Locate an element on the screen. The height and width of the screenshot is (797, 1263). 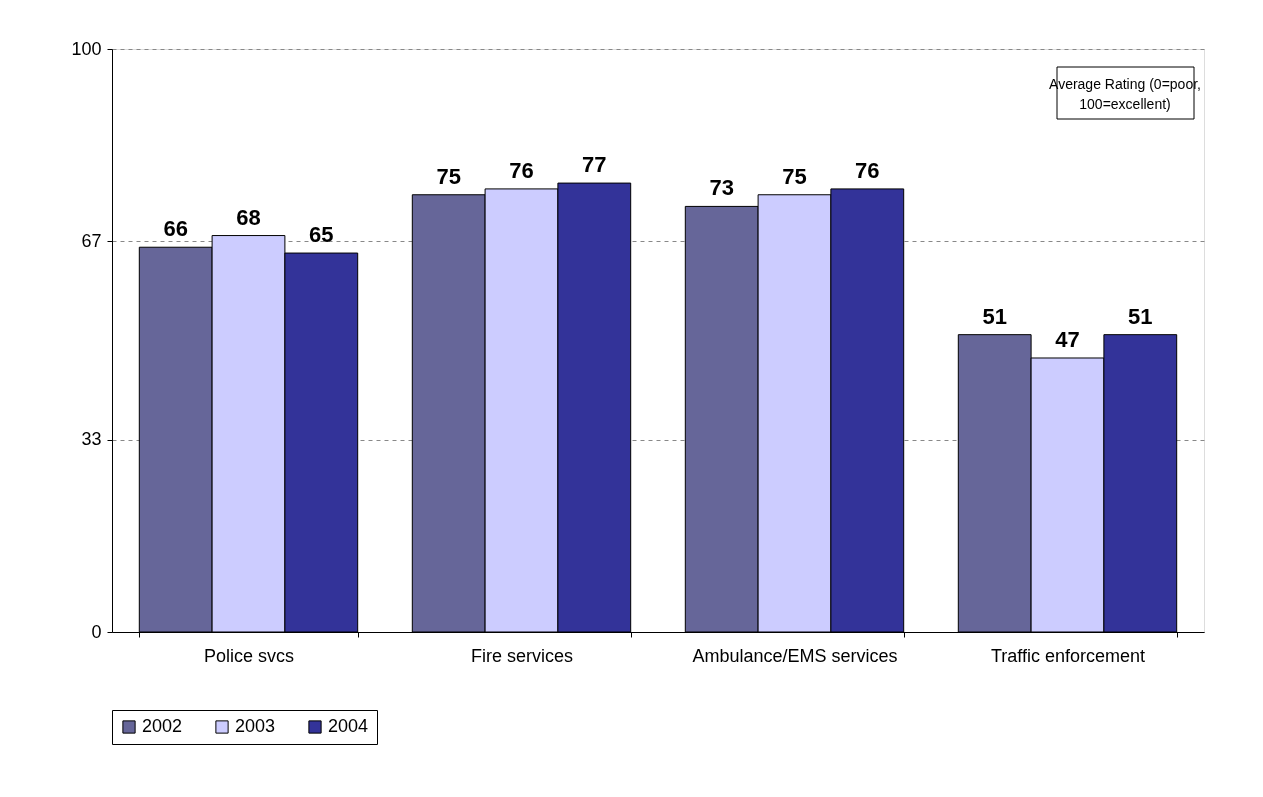
data-label: 77 is located at coordinates (594, 165).